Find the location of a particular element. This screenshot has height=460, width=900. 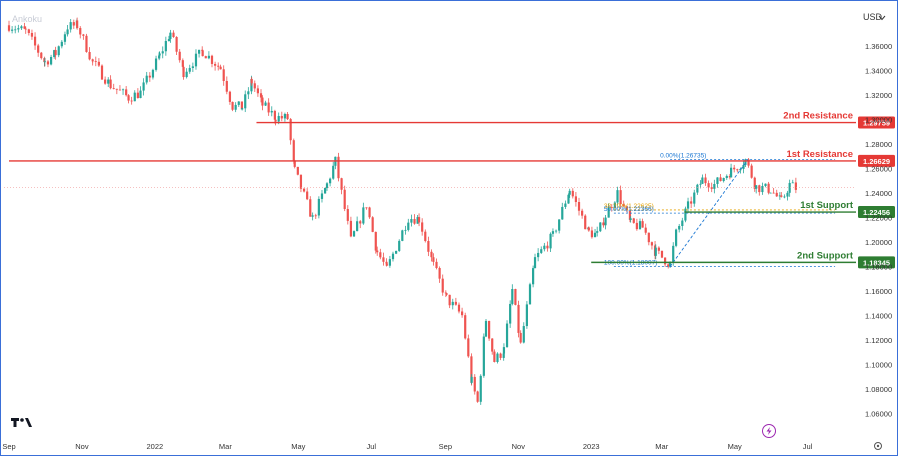

y-tick-label: 1.12000 is located at coordinates (878, 340).